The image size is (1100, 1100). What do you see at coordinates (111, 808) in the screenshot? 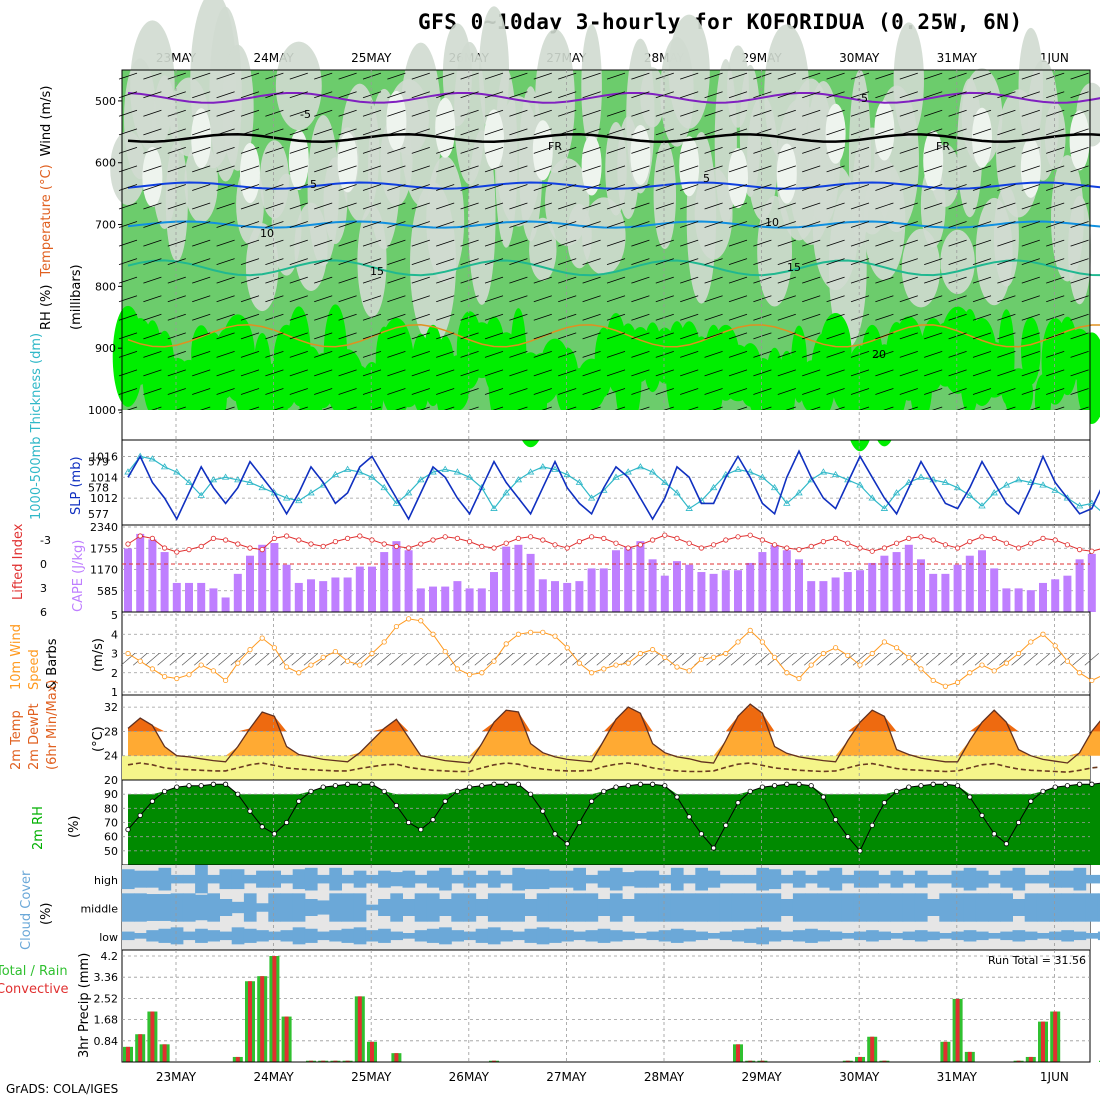
I see `rh-tick-label: 80` at bounding box center [111, 808].